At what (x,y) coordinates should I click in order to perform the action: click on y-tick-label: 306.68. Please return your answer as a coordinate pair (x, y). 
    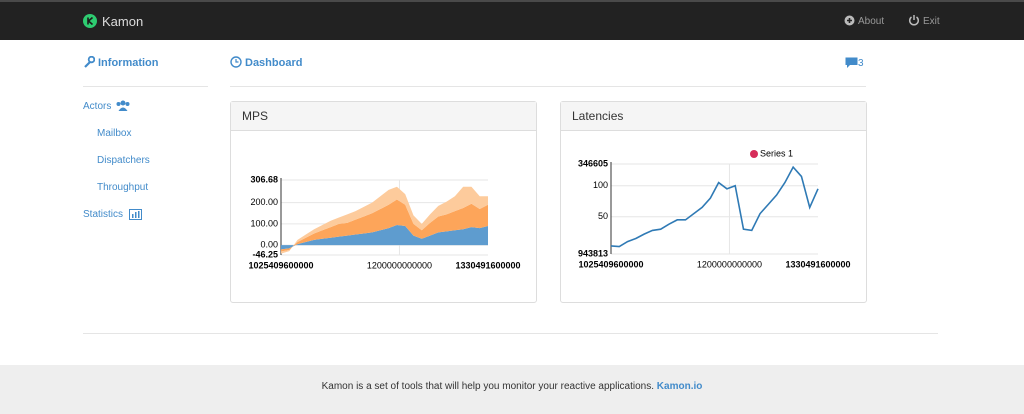
    Looking at the image, I should click on (264, 179).